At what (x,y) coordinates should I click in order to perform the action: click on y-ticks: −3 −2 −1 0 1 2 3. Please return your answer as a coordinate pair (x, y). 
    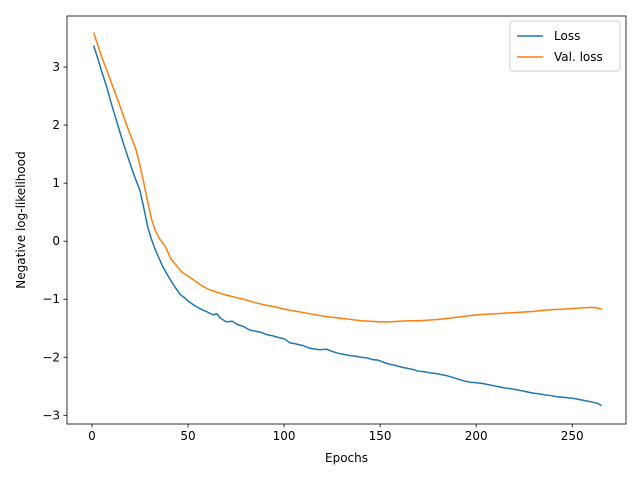
    Looking at the image, I should click on (54, 241).